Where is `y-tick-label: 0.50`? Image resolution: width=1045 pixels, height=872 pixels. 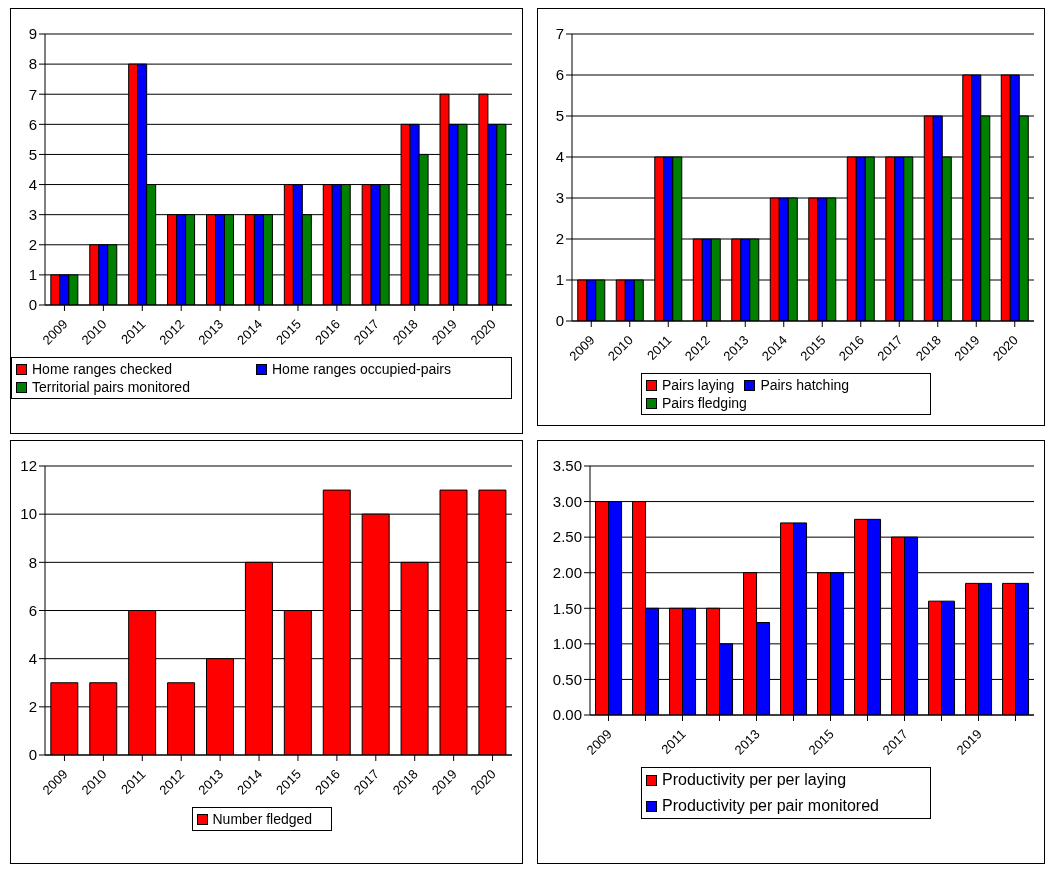
y-tick-label: 0.50 is located at coordinates (567, 679).